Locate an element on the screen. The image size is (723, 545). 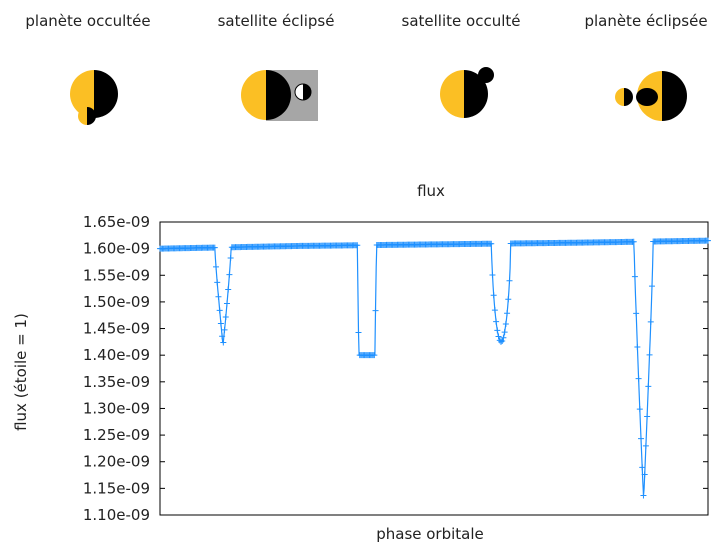
y-tick-label: 1.20e-09 is located at coordinates (116, 462).